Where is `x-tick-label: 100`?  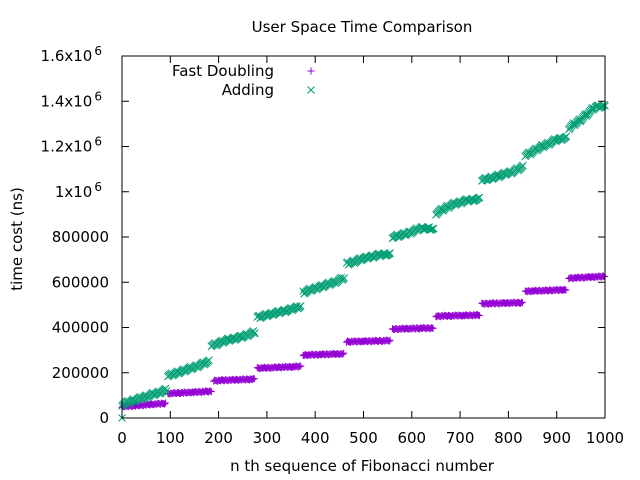
x-tick-label: 100 is located at coordinates (170, 438).